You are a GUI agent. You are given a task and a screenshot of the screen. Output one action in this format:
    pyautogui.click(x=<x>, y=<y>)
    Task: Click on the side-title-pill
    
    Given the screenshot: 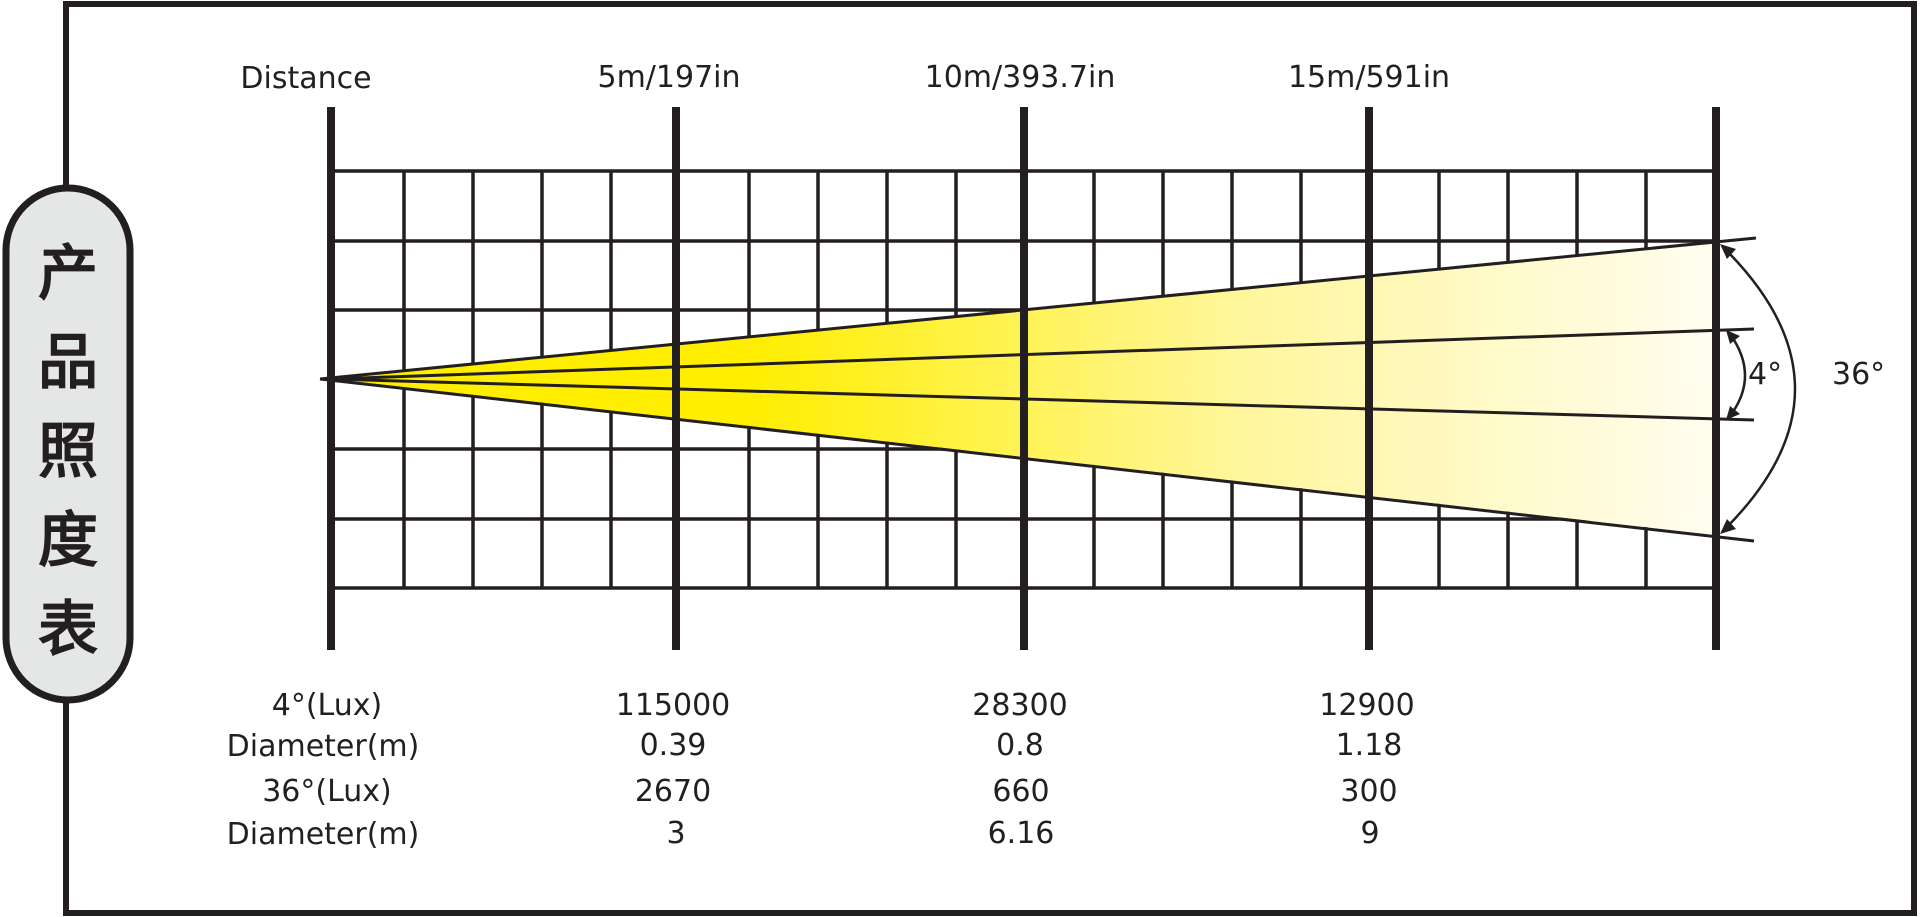 What is the action you would take?
    pyautogui.click(x=68, y=444)
    